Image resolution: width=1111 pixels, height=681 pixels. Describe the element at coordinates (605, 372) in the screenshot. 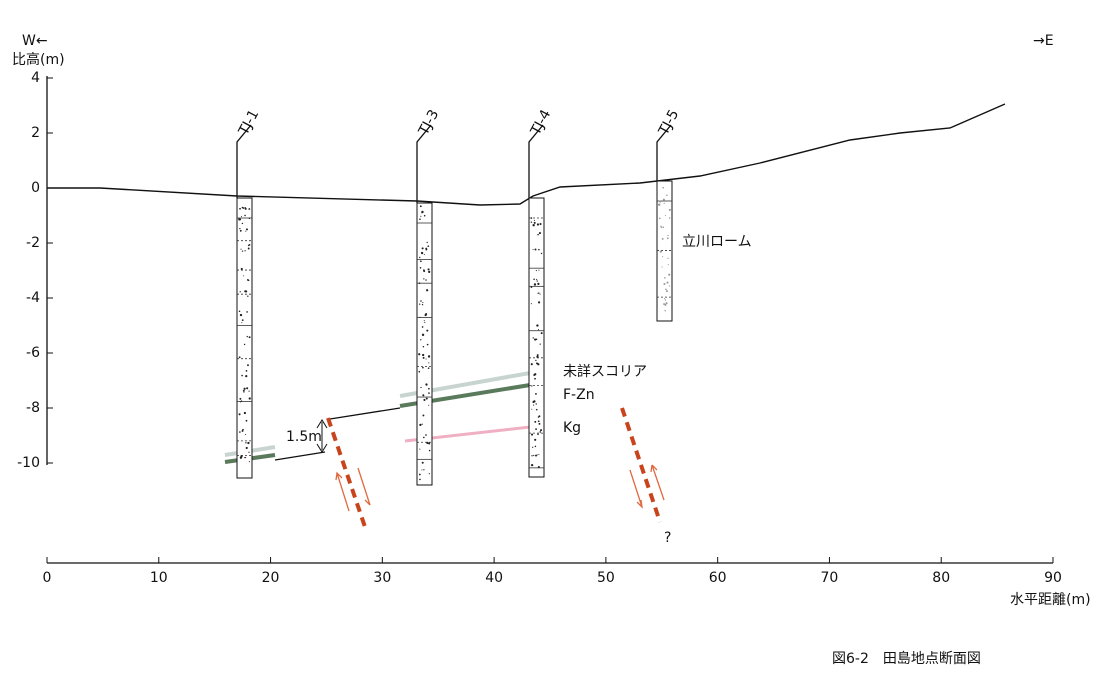

I see `scoria-label: 未詳スコリア` at that location.